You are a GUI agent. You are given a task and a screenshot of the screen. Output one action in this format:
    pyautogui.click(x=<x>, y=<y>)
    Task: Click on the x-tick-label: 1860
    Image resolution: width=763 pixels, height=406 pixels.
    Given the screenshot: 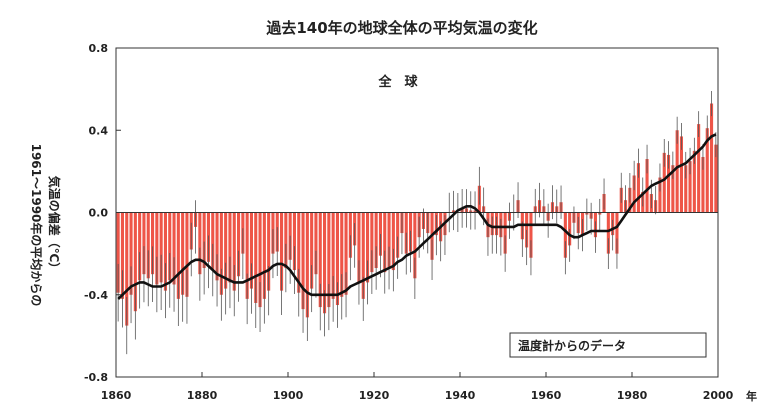 What is the action you would take?
    pyautogui.click(x=116, y=395)
    